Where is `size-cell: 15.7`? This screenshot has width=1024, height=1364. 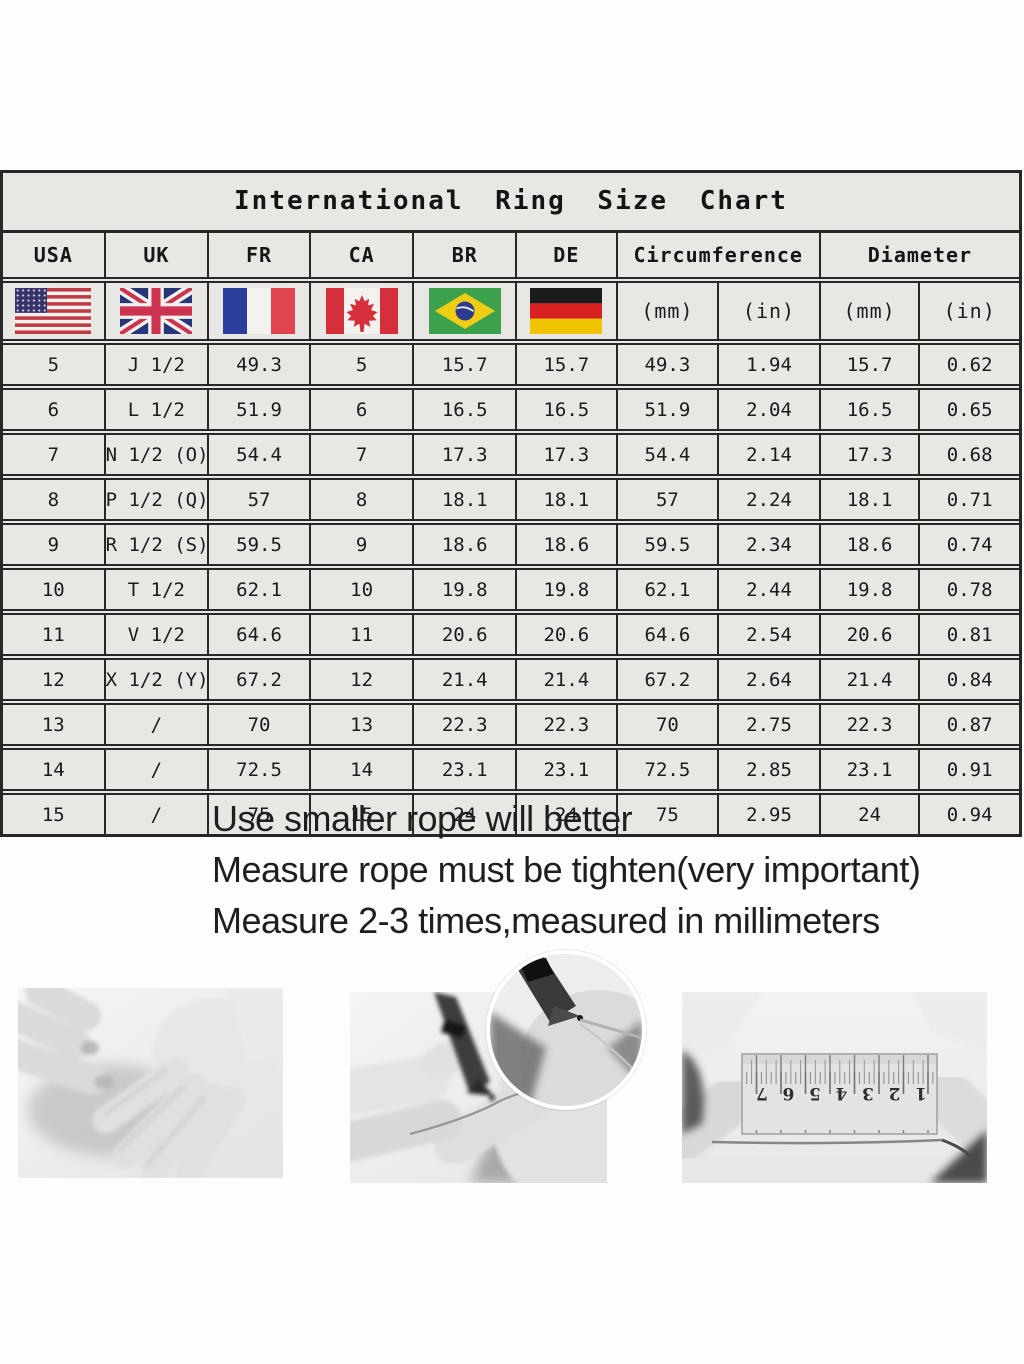
size-cell: 15.7 is located at coordinates (869, 364).